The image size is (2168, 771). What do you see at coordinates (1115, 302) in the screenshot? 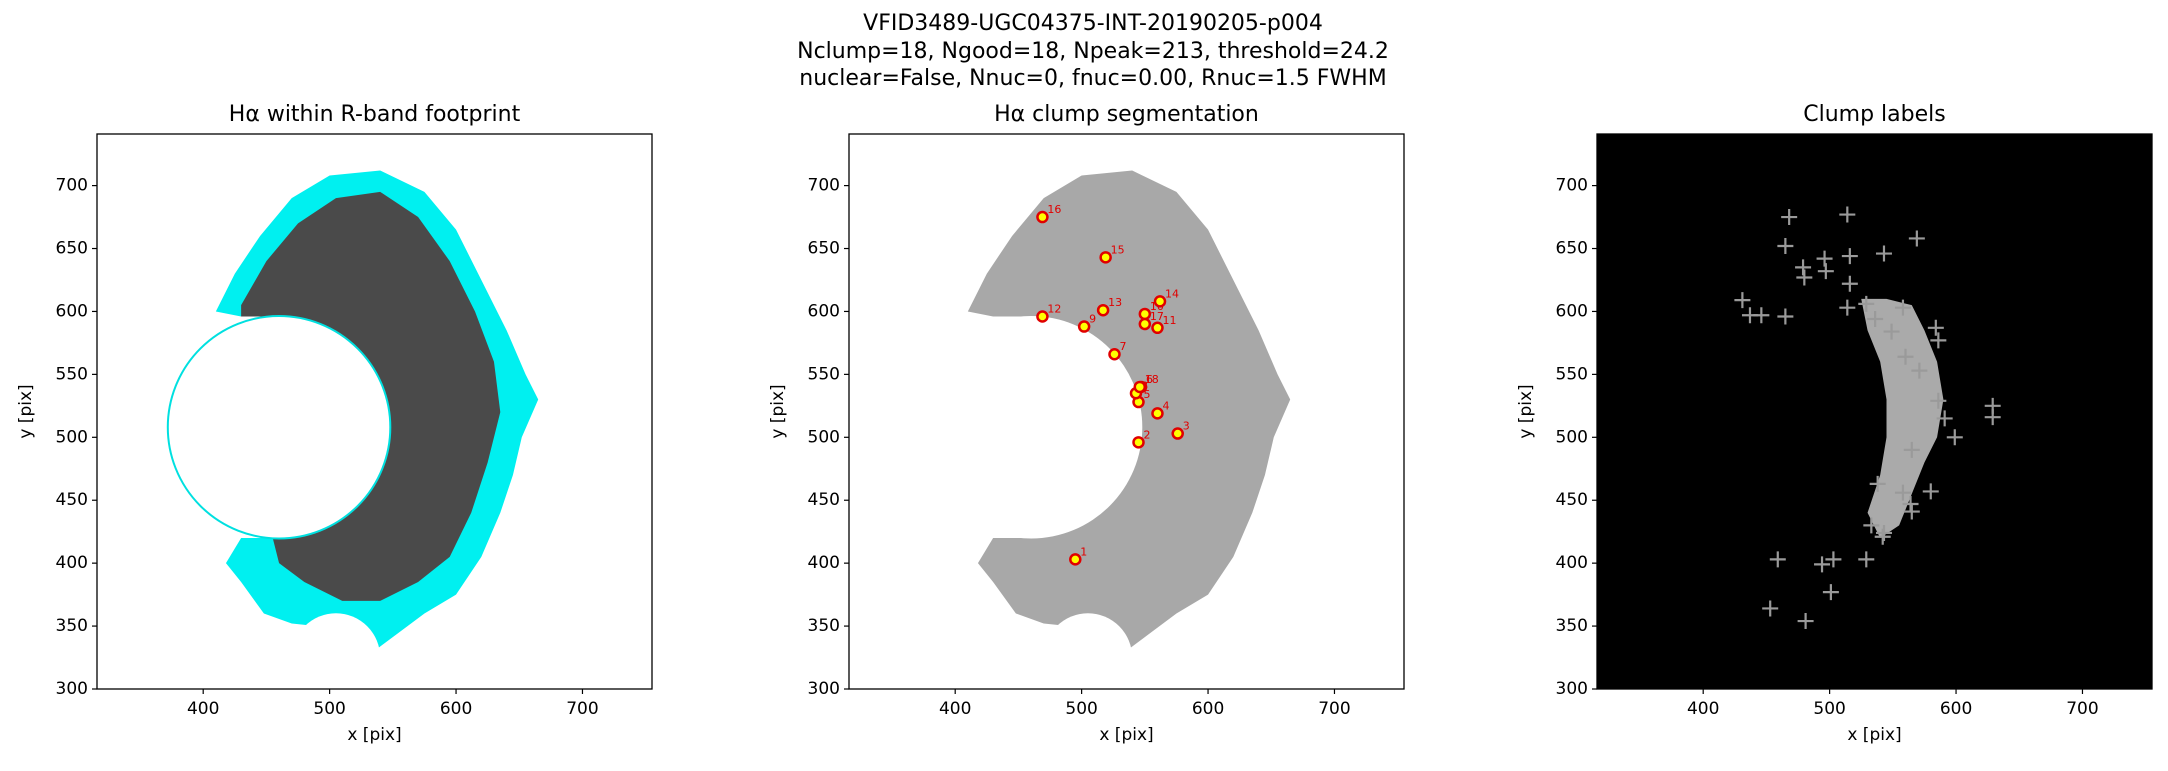
I see `clump-label: 13` at bounding box center [1115, 302].